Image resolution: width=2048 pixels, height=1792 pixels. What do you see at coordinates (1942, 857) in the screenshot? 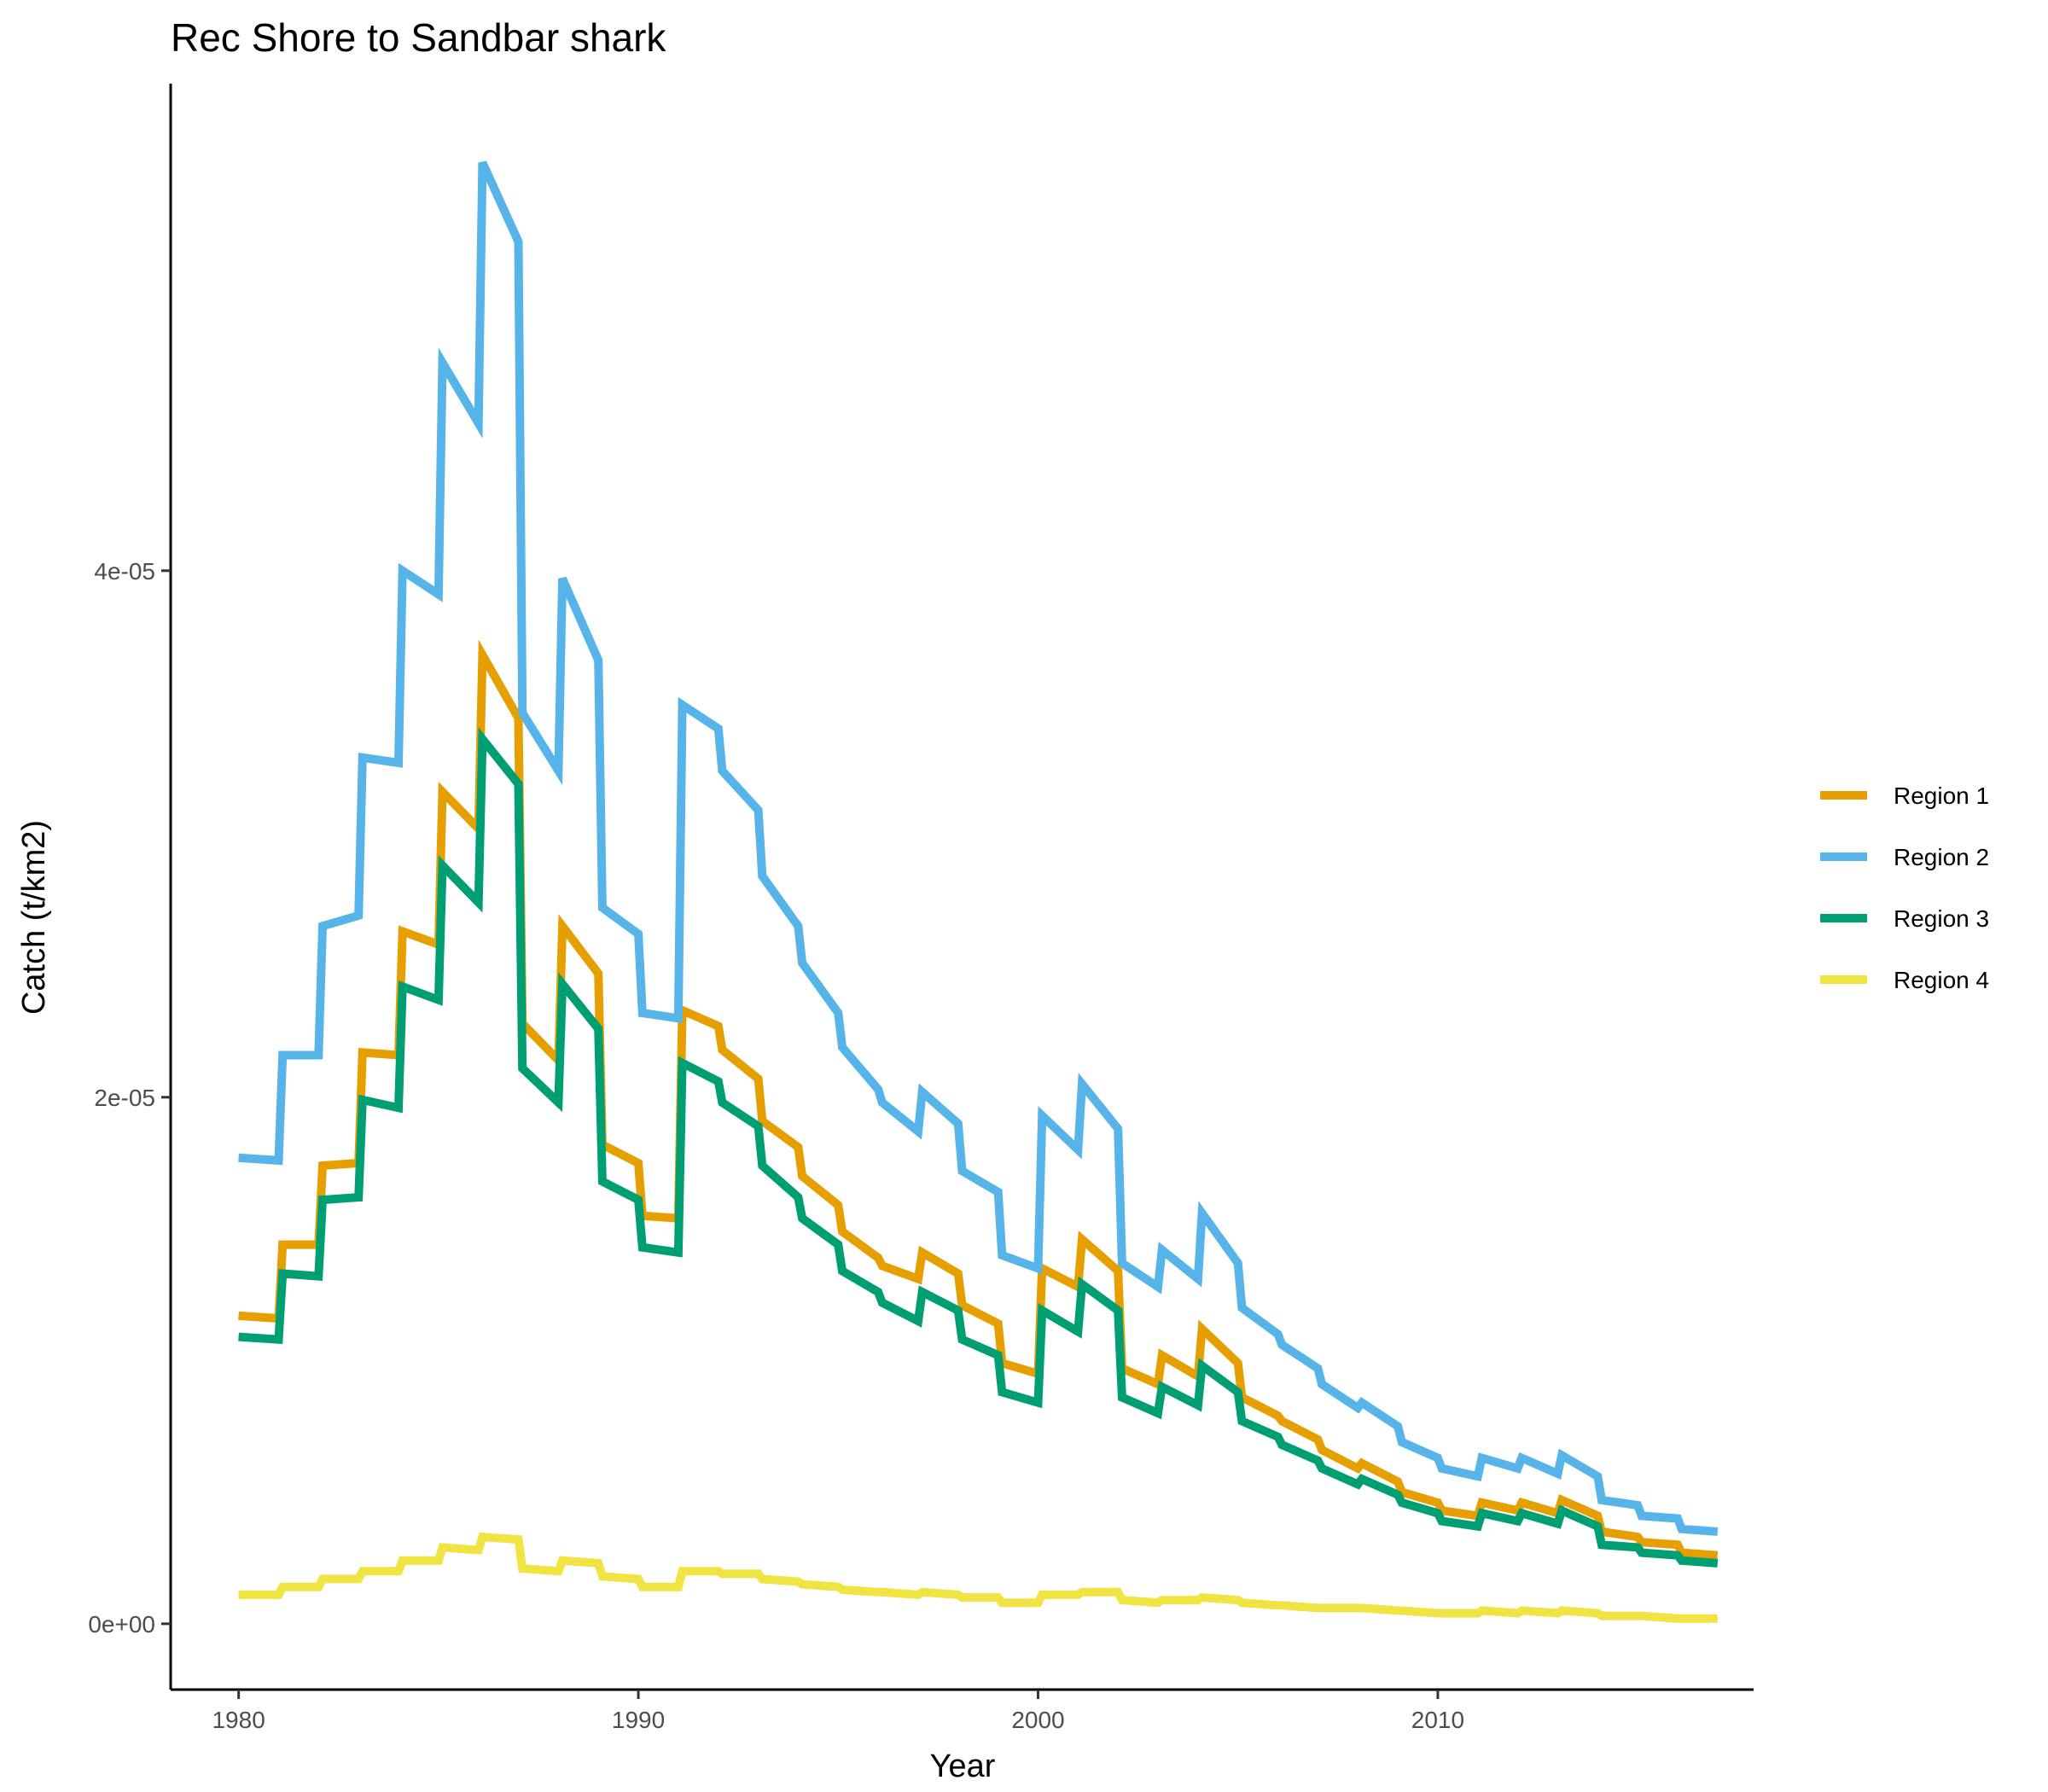
I see `legend-label-region-2: Region 2` at bounding box center [1942, 857].